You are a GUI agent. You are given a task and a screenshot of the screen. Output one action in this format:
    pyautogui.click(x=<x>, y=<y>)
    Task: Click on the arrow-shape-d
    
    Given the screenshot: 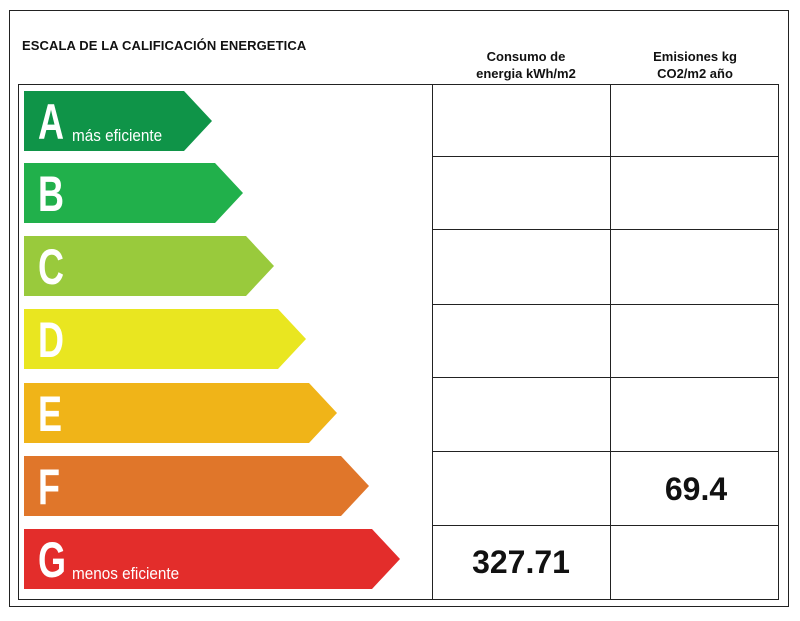 What is the action you would take?
    pyautogui.click(x=165, y=339)
    